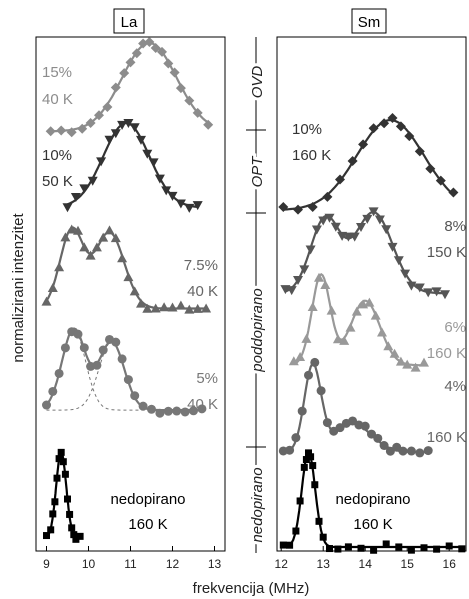  Describe the element at coordinates (455, 386) in the screenshot. I see `sm-series-label: 4%` at that location.